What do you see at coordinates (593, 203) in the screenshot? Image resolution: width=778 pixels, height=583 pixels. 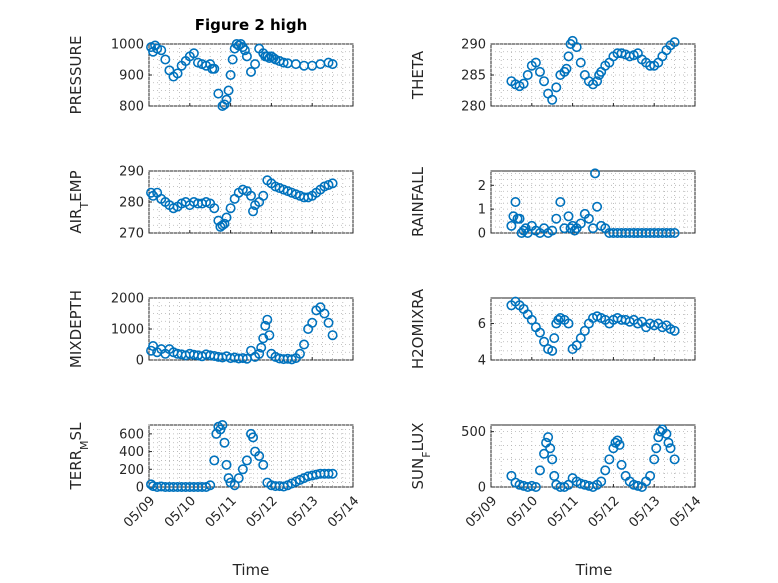 I see `series-rainfall` at bounding box center [593, 203].